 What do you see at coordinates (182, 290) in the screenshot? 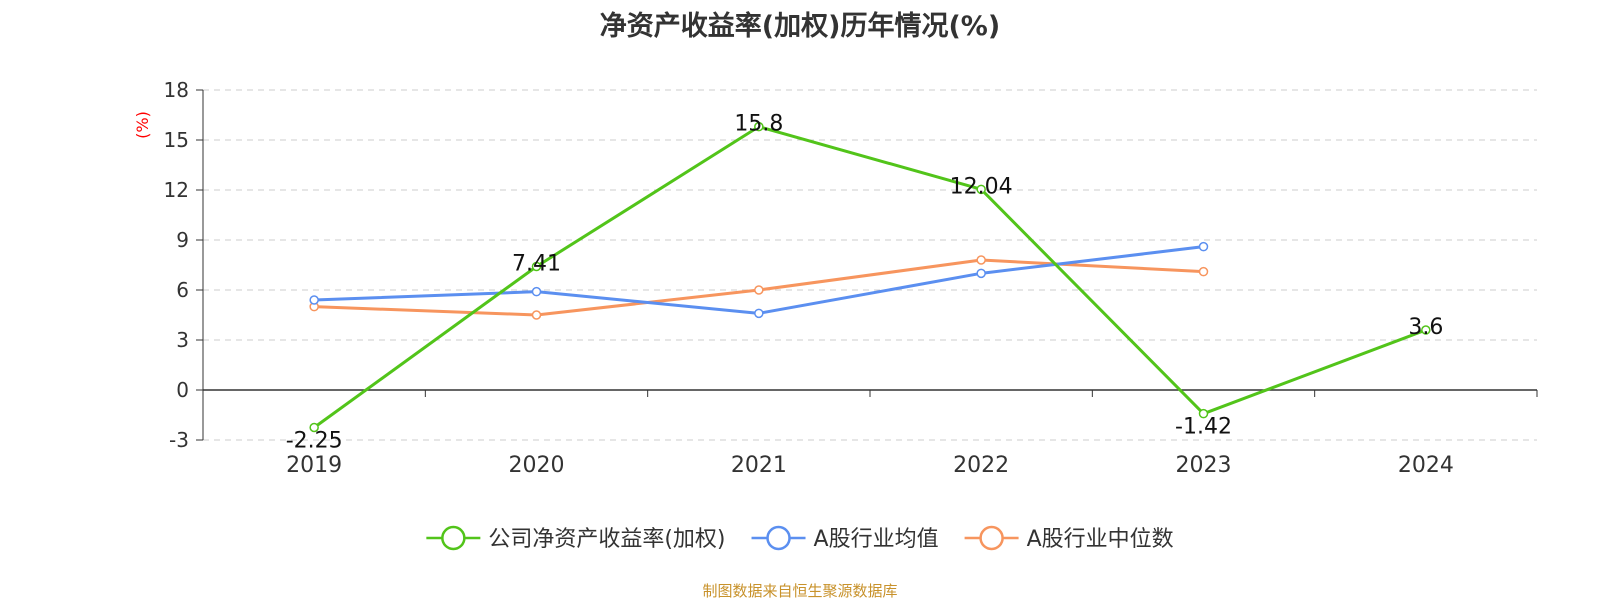
I see `y-tick-label: 6` at bounding box center [182, 290].